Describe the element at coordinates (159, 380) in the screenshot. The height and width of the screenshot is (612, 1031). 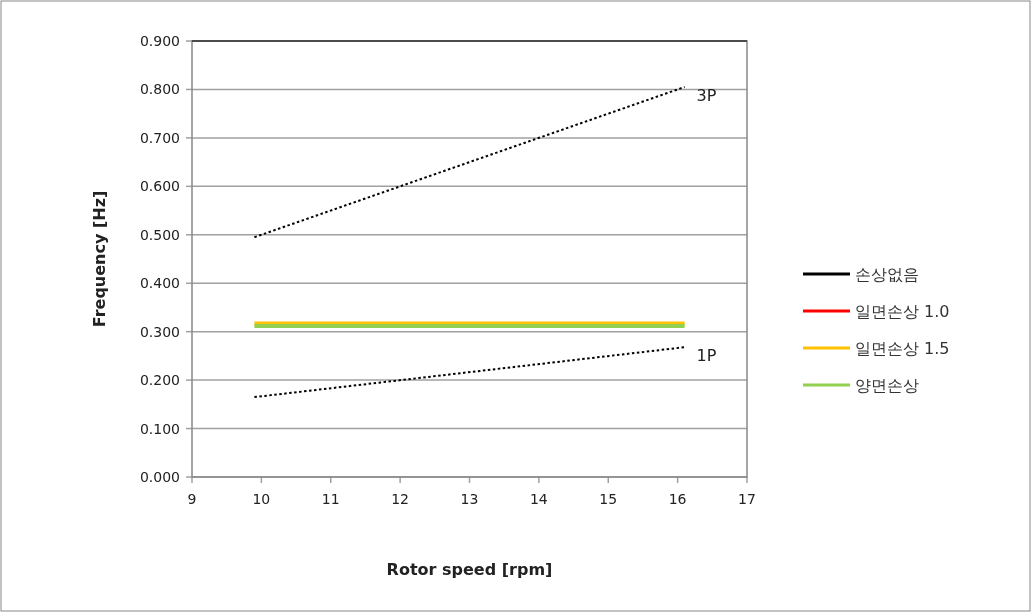
I see `y-tick-label: 0.200` at that location.